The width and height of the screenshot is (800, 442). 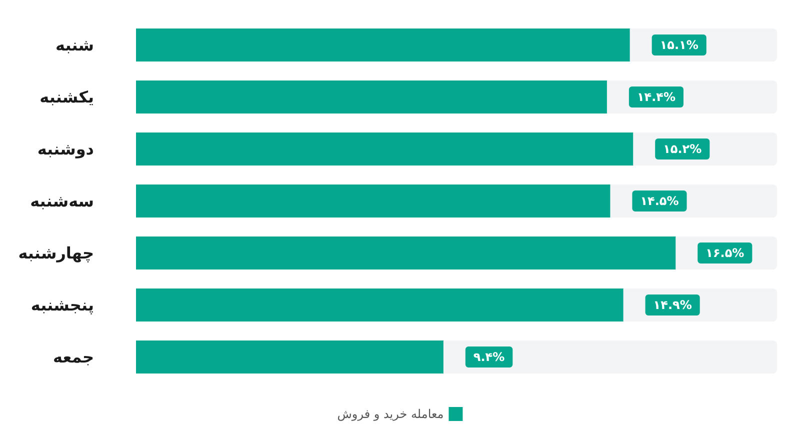 What do you see at coordinates (390, 414) in the screenshot?
I see `legend-label: معامله خرید و فروش` at bounding box center [390, 414].